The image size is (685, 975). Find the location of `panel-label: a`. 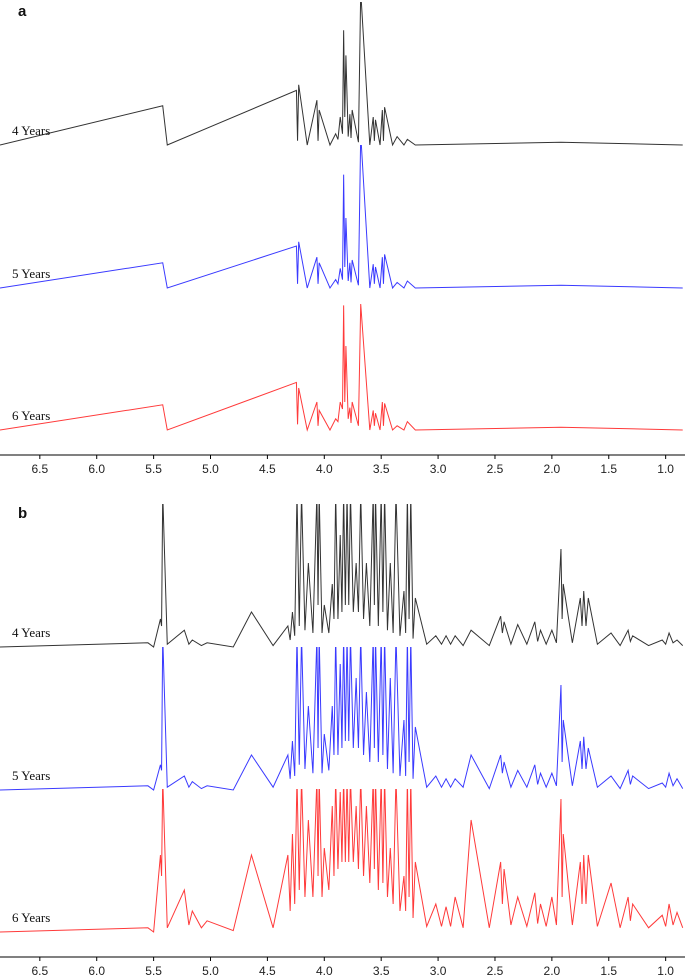

panel-label: a is located at coordinates (22, 11).